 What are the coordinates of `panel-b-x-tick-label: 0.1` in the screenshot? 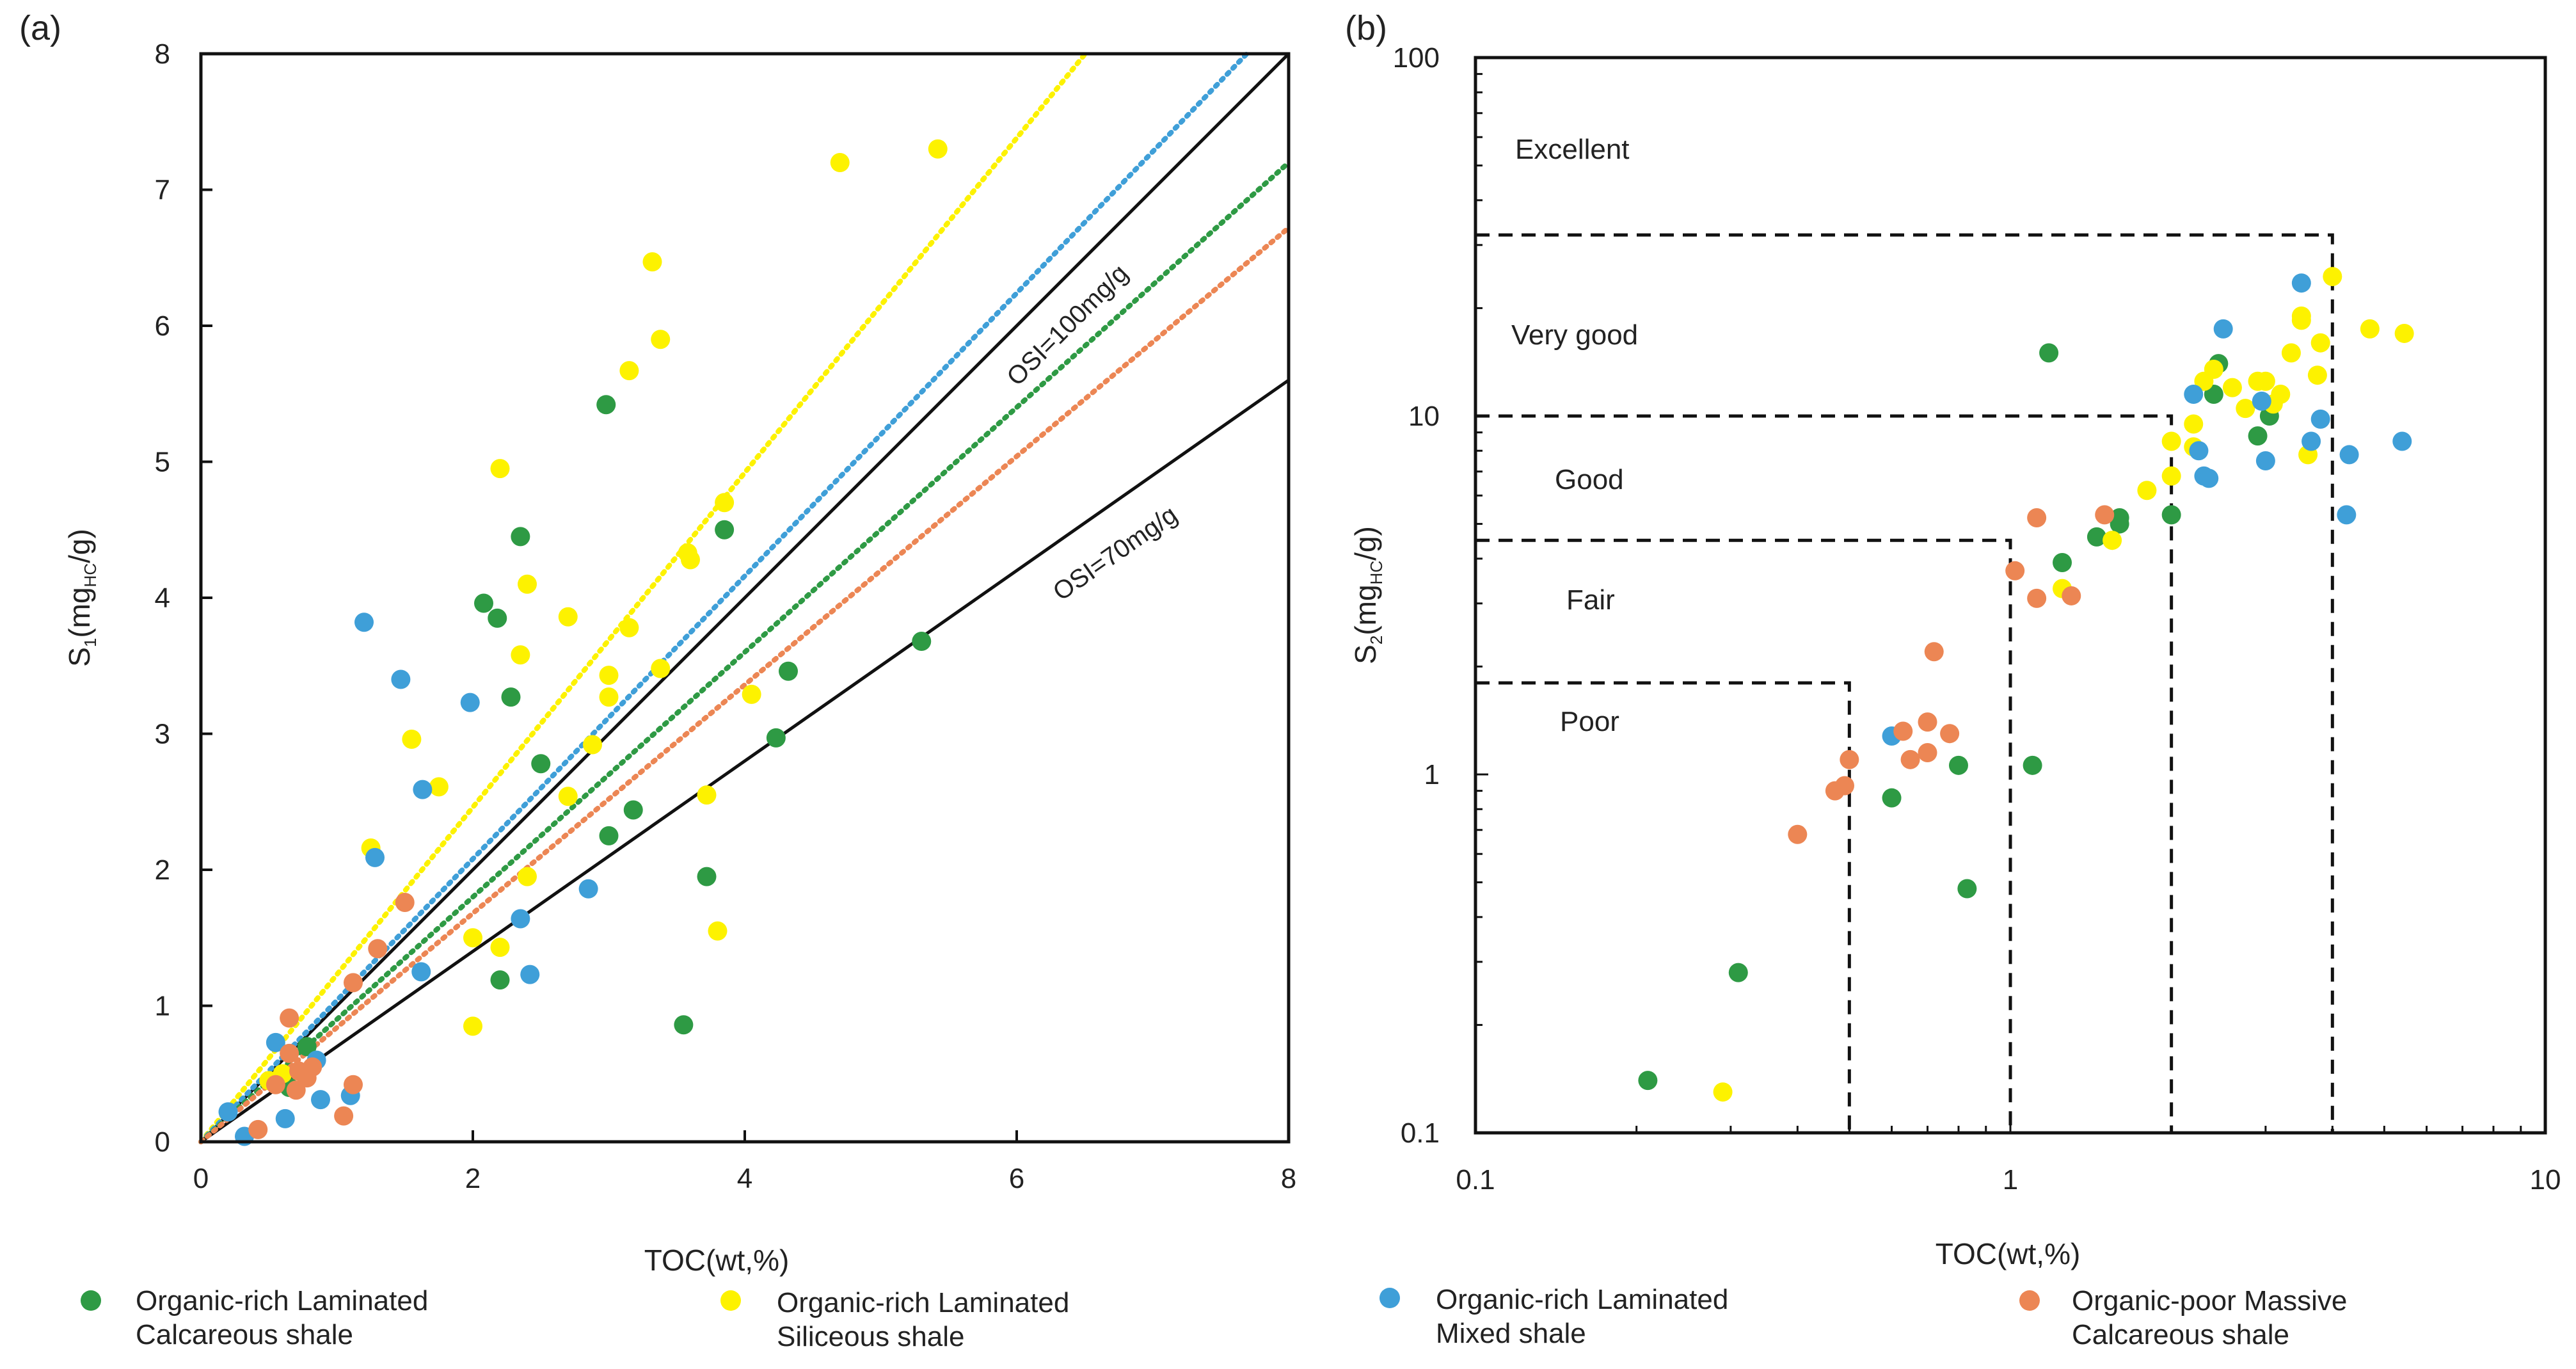 It's located at (1476, 1180).